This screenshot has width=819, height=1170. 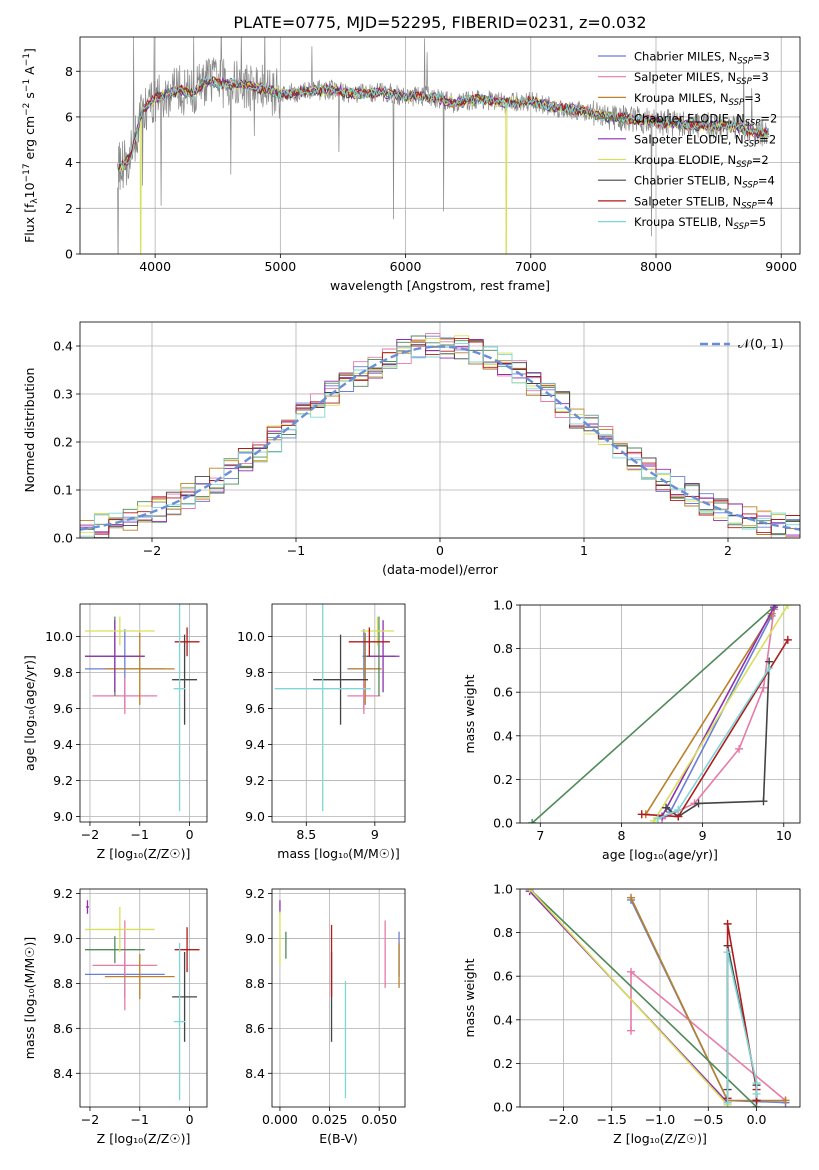 I want to click on y-tick-label: 0, so click(x=69, y=254).